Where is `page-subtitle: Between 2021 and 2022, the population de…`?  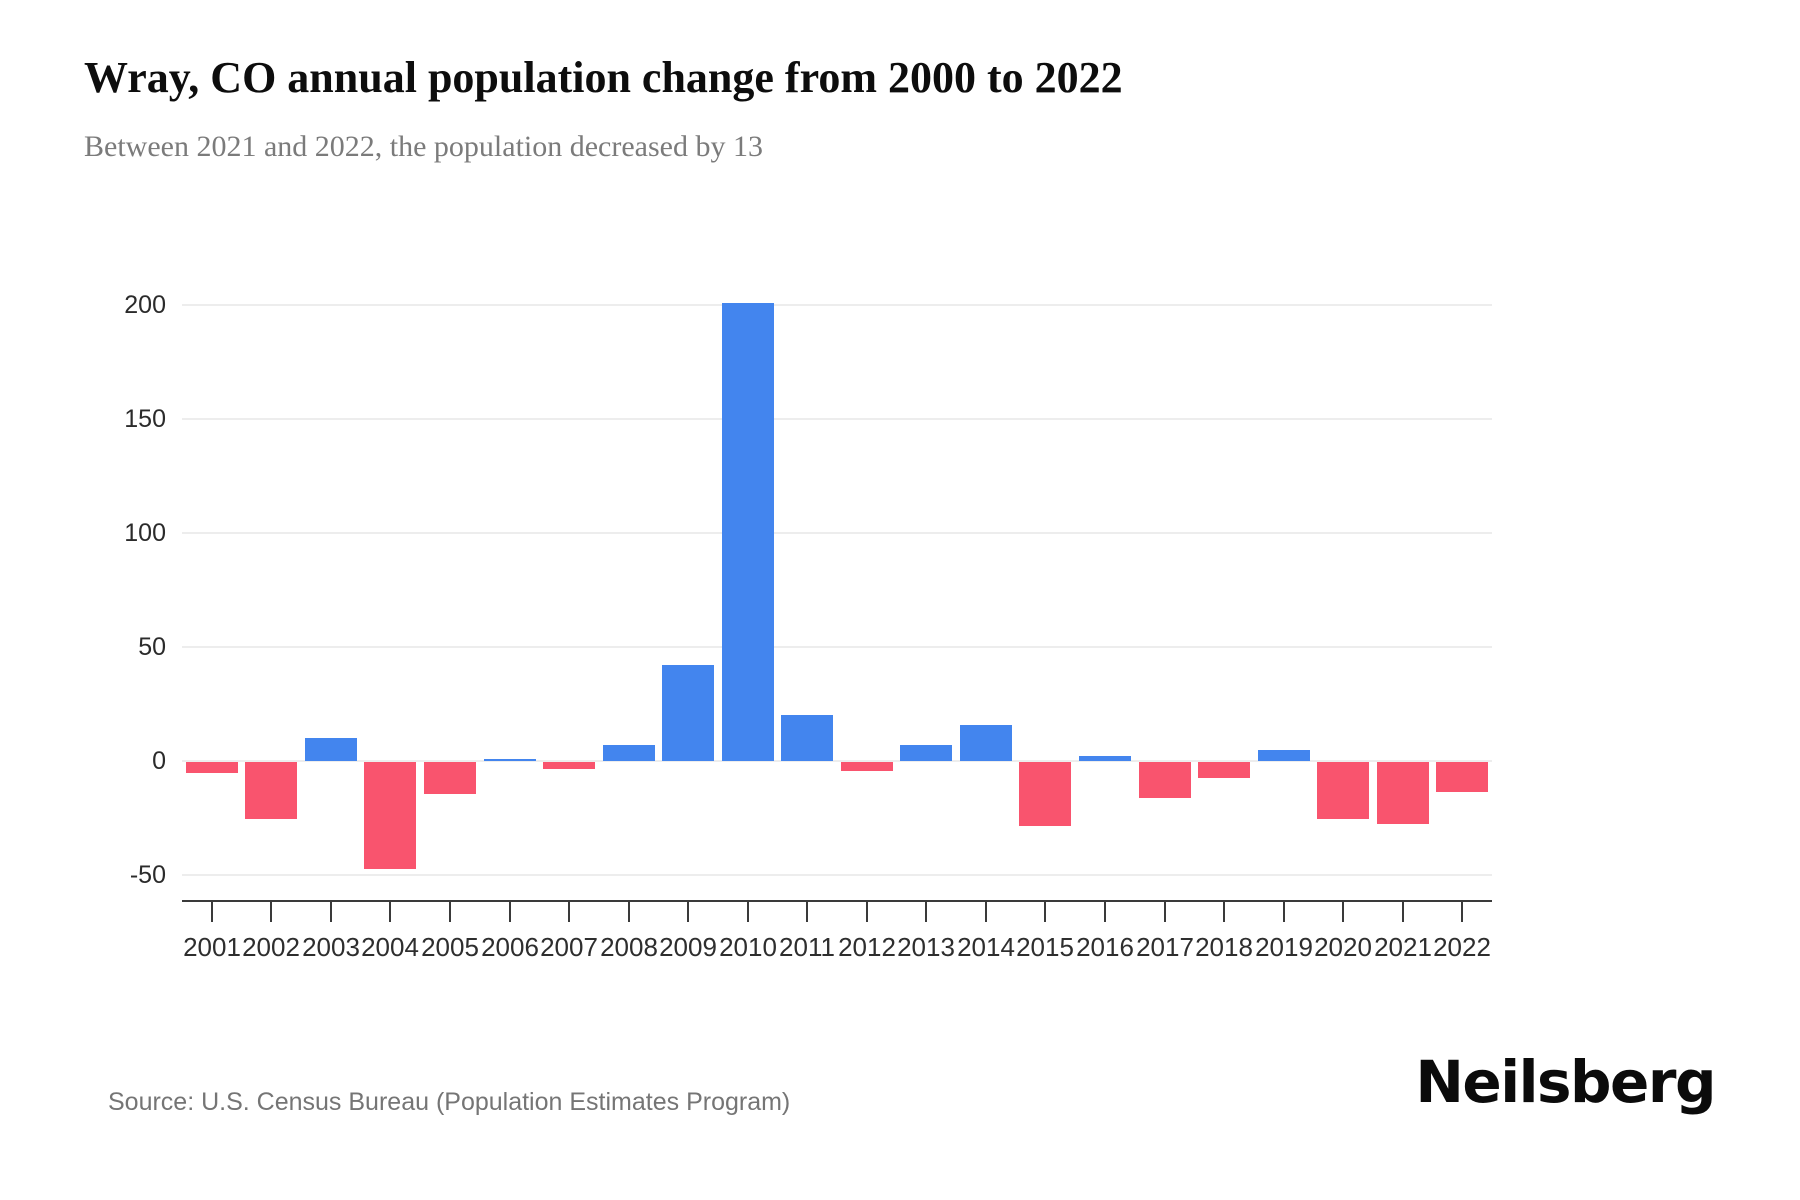
page-subtitle: Between 2021 and 2022, the population de… is located at coordinates (423, 146).